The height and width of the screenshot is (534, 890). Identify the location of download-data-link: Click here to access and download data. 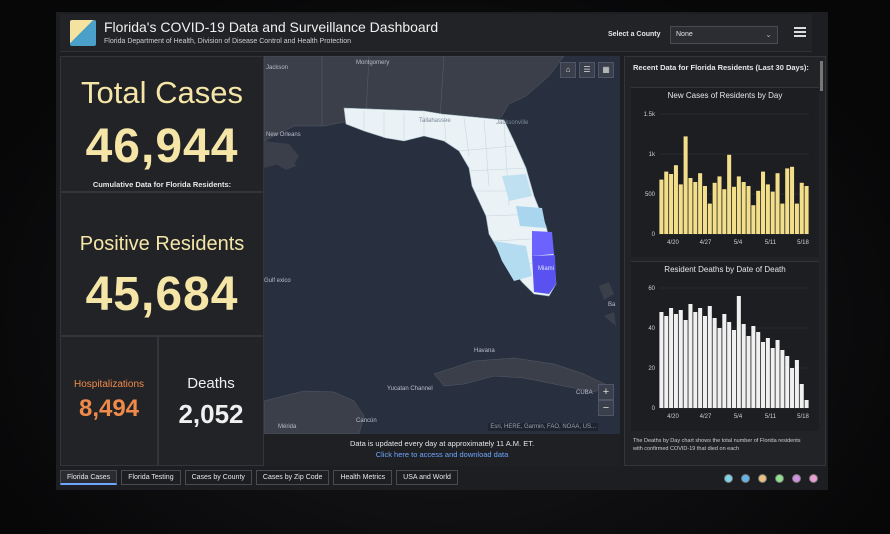
(442, 454).